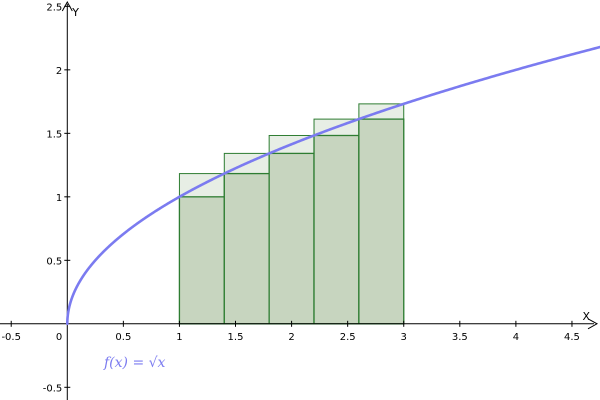  I want to click on x-tick-label: 3.5, so click(460, 337).